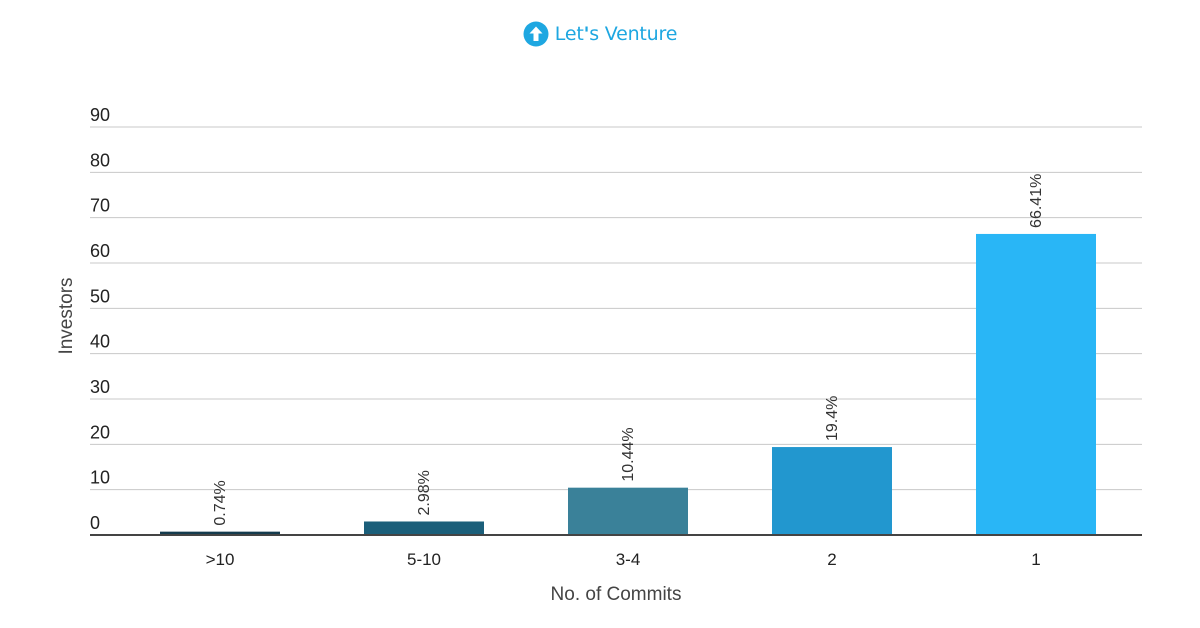 This screenshot has height=628, width=1200. What do you see at coordinates (220, 559) in the screenshot?
I see `x-tick-label: >10` at bounding box center [220, 559].